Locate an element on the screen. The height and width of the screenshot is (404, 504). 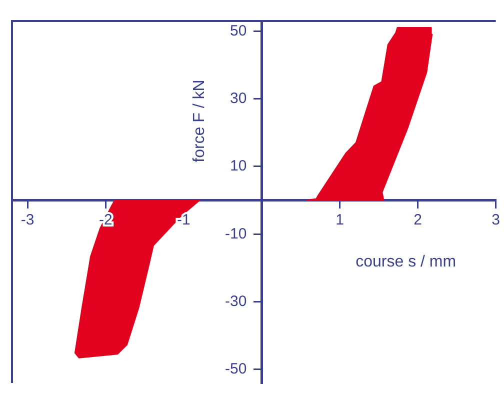
x-tick-label: -1 is located at coordinates (183, 219).